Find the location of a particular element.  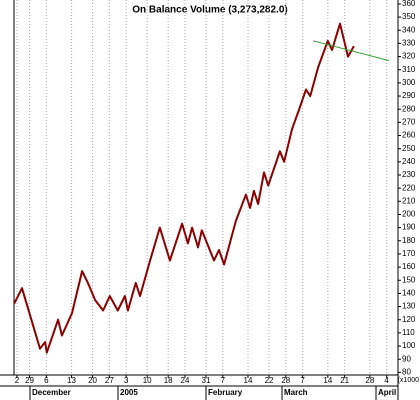

month-label: March is located at coordinates (296, 392).